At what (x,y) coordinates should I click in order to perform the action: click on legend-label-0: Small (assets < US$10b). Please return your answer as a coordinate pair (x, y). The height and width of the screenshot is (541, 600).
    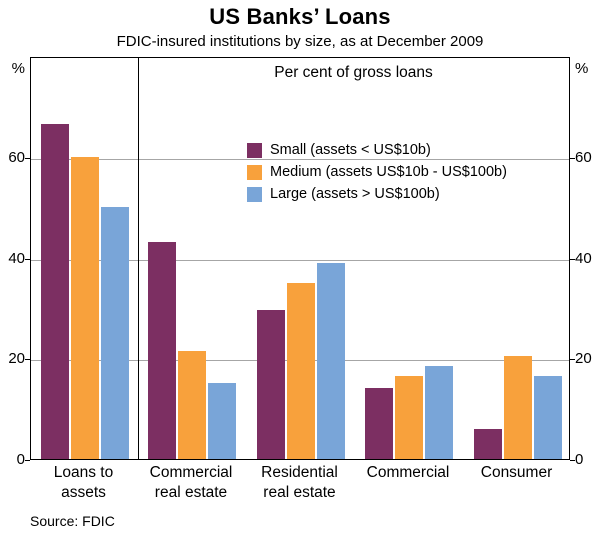
    Looking at the image, I should click on (350, 150).